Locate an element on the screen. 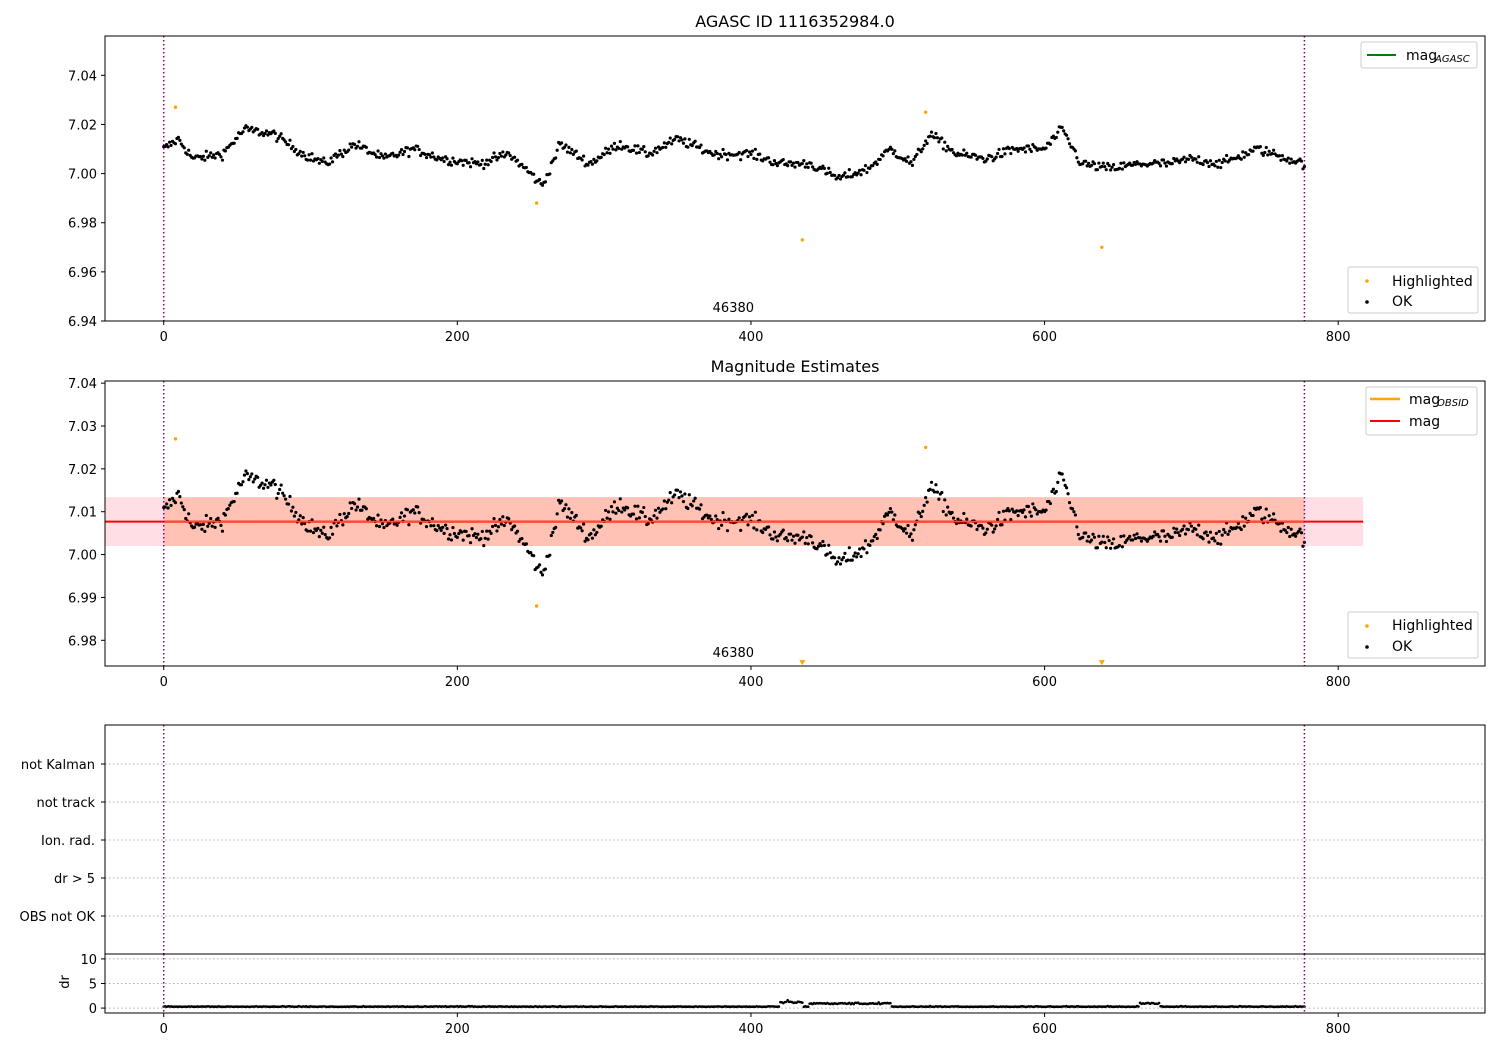 This screenshot has width=1500, height=1050. top-ytick-label: 6.96 is located at coordinates (82, 273).